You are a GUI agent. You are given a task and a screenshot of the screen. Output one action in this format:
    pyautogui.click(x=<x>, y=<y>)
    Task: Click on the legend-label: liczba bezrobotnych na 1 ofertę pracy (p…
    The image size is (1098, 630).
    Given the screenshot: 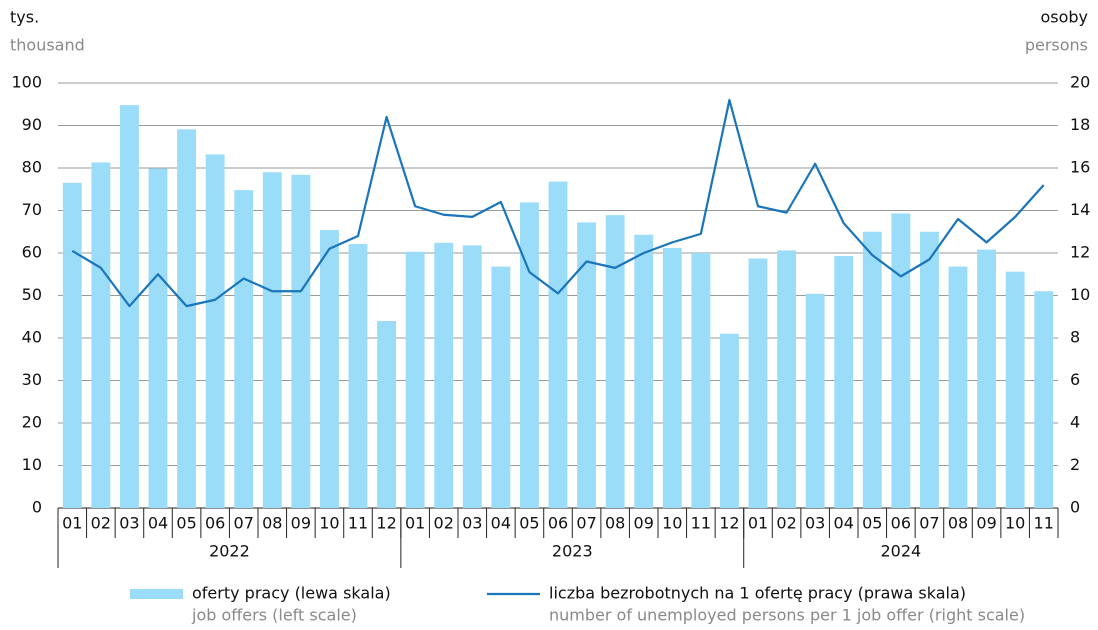 What is the action you would take?
    pyautogui.click(x=757, y=593)
    